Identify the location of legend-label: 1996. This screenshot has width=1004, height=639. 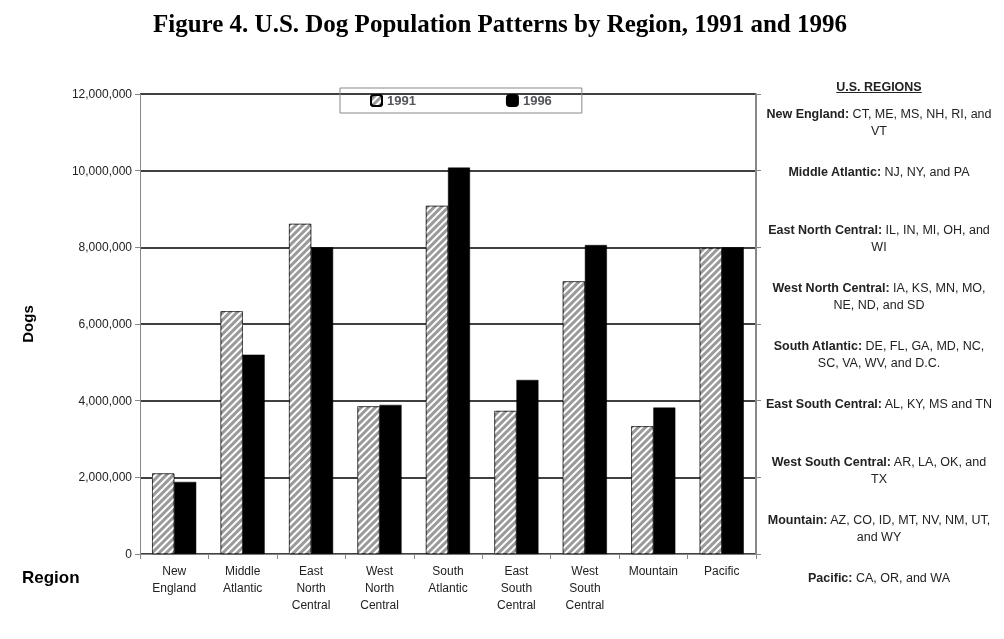
(537, 100).